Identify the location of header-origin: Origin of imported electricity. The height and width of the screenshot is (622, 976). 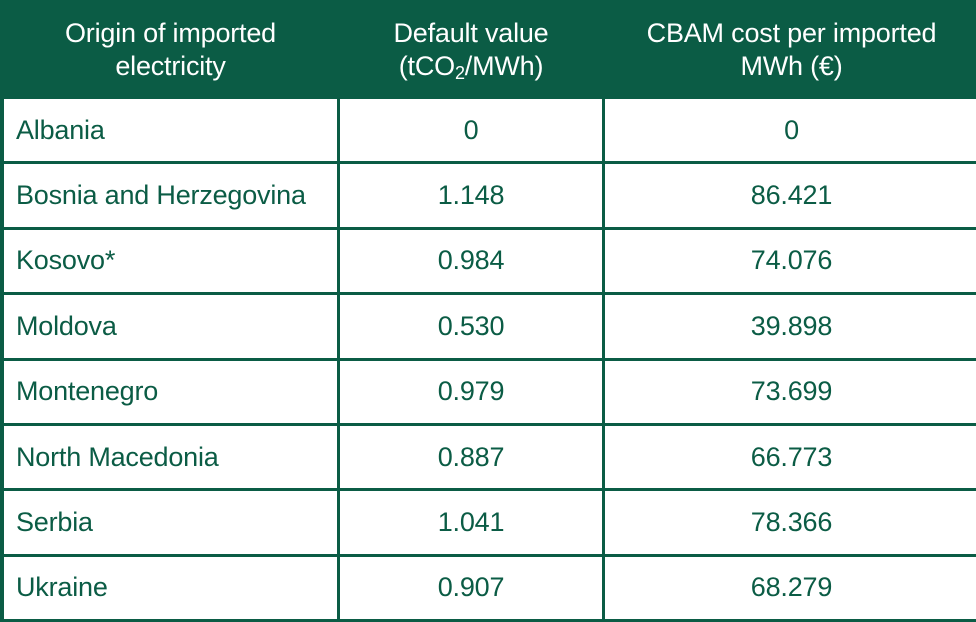
(170, 49).